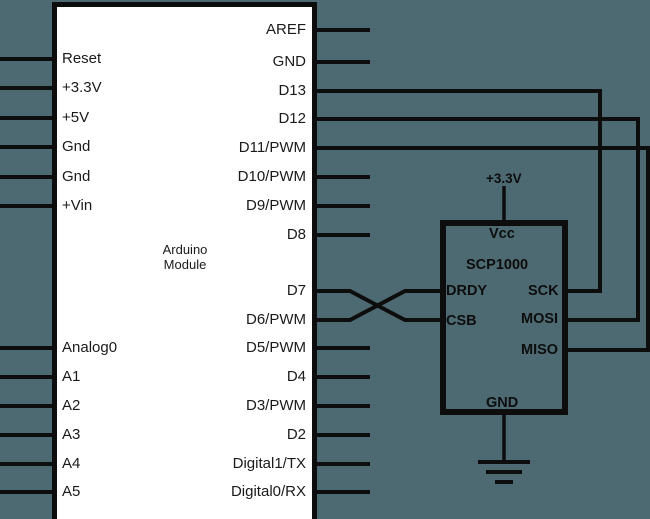 Image resolution: width=650 pixels, height=519 pixels. I want to click on chip-pin-label-drdy: DRDY, so click(467, 291).